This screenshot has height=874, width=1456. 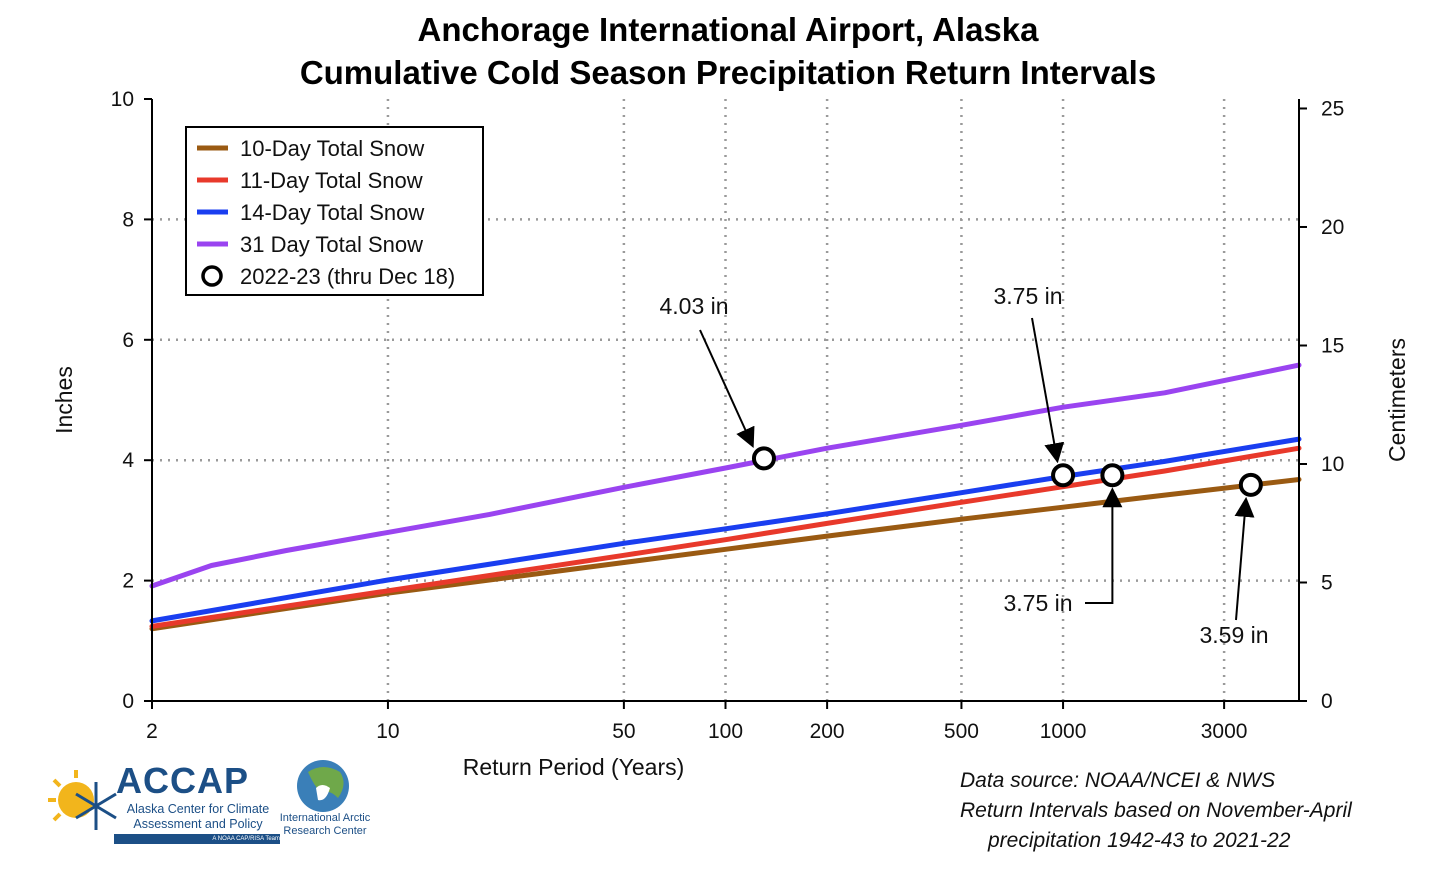 What do you see at coordinates (323, 786) in the screenshot?
I see `globe-icon` at bounding box center [323, 786].